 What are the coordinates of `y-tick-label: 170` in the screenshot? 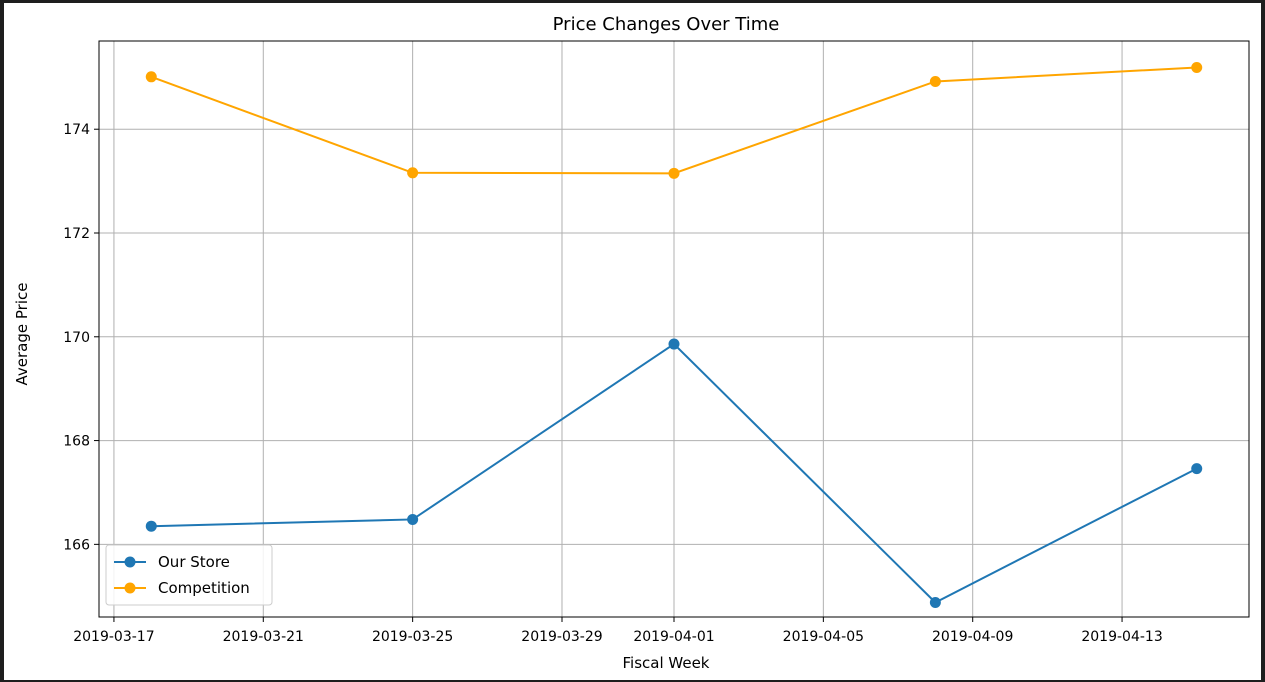 It's located at (76, 338).